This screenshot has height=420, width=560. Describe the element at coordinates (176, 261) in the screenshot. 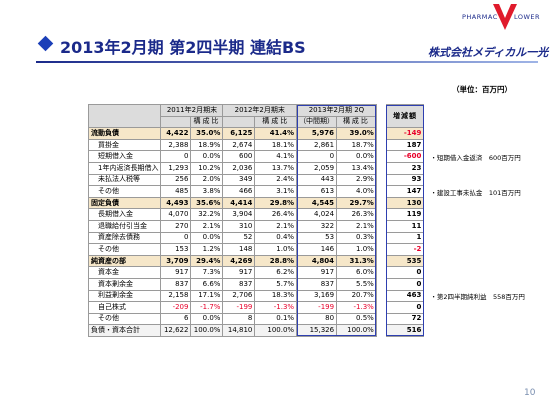

I see `value-cell: 3,709` at that location.